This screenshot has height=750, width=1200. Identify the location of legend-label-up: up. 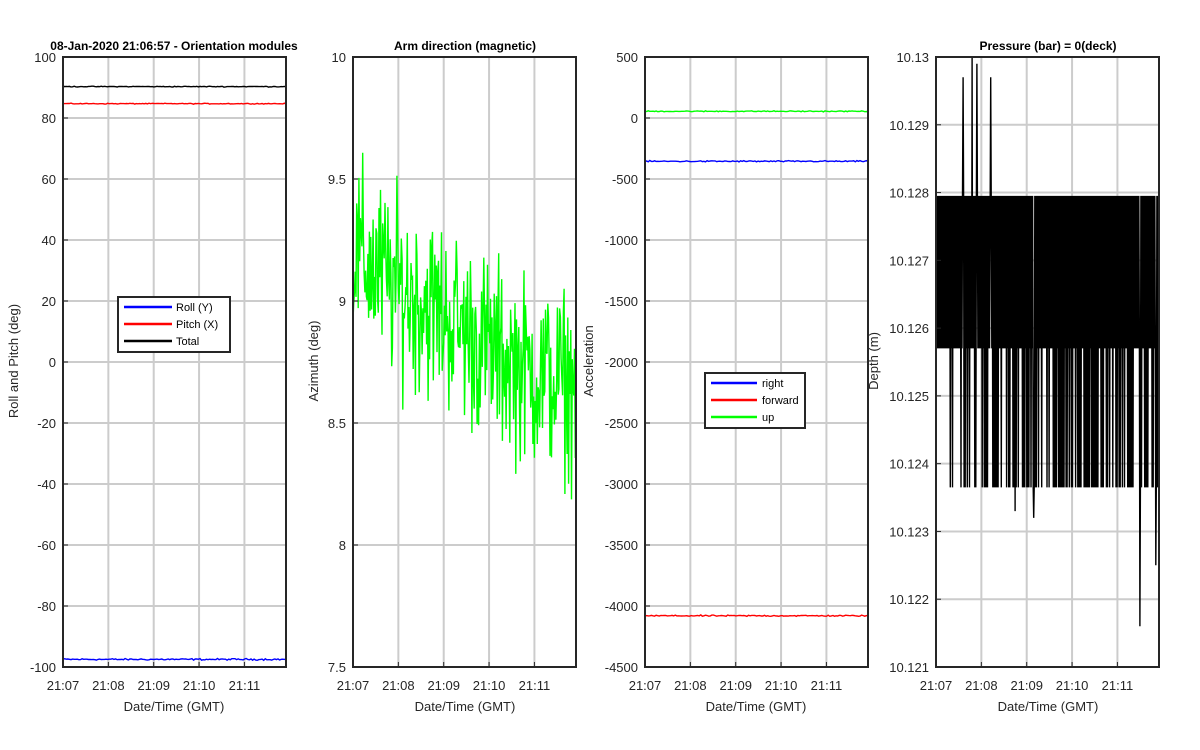
(768, 418).